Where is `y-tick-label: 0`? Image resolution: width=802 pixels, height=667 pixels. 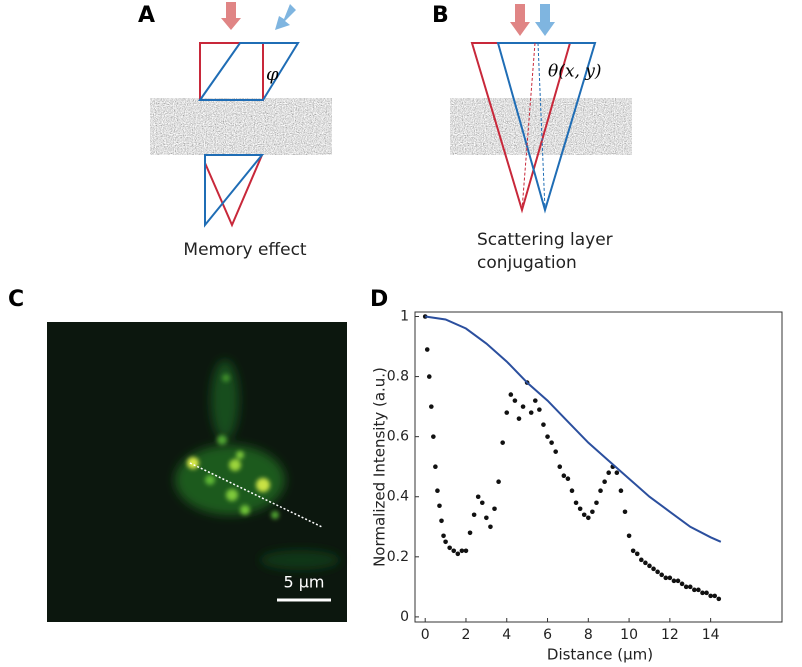
y-tick-label: 0 is located at coordinates (404, 617).